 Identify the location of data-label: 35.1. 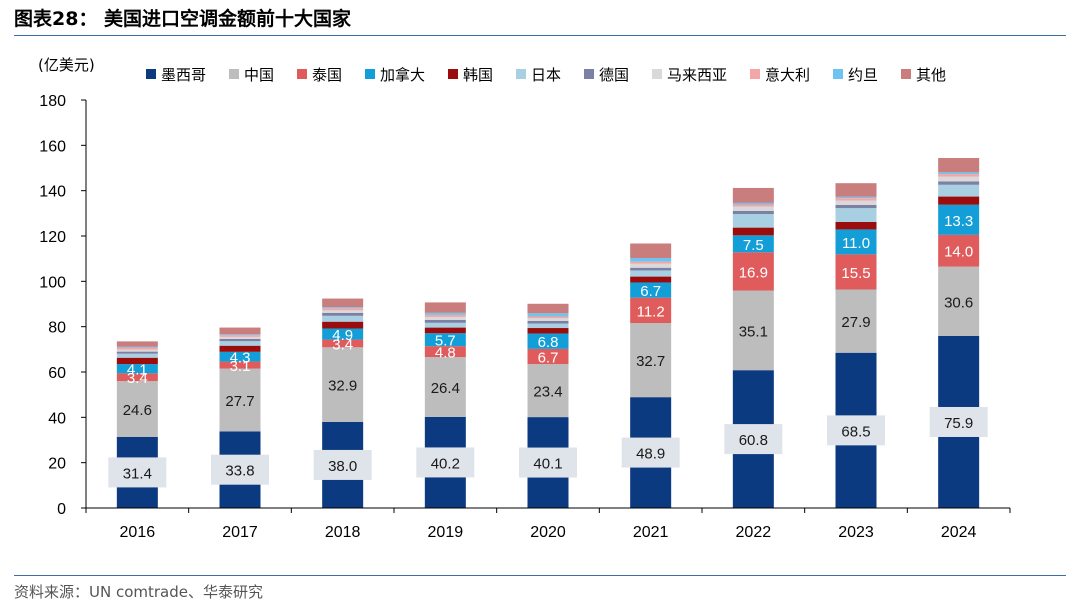
(753, 331).